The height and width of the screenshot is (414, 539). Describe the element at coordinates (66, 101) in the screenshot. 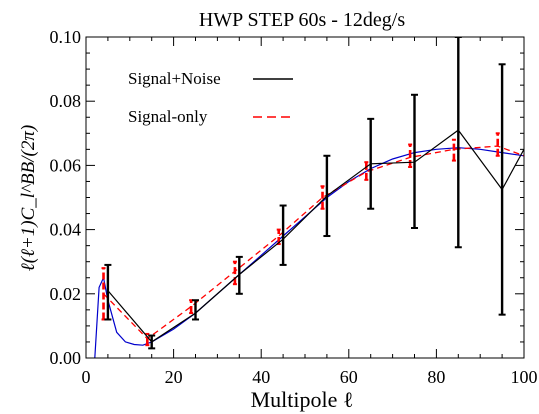

I see `y-tick-label: 0.08` at that location.